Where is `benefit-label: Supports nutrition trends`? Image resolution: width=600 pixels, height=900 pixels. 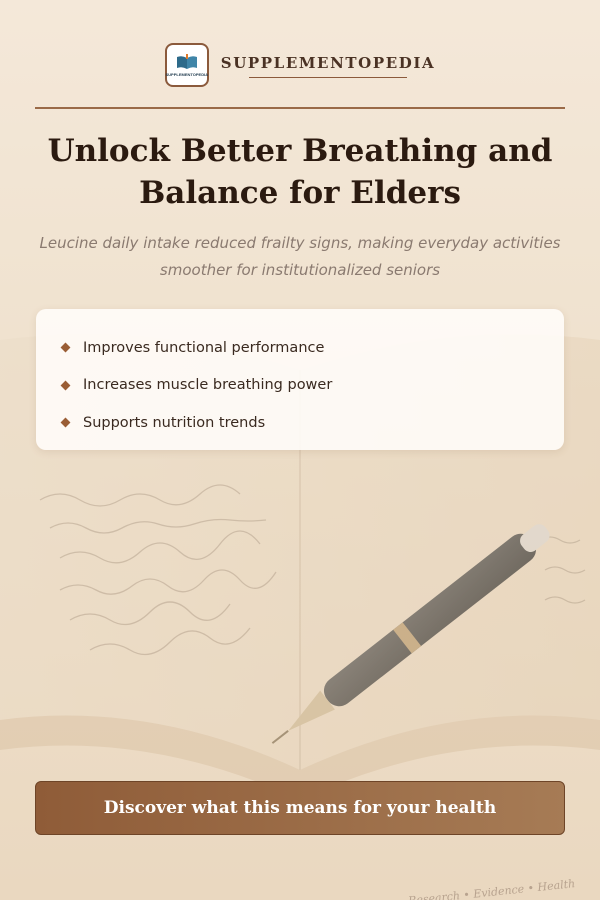 benefit-label: Supports nutrition trends is located at coordinates (174, 422).